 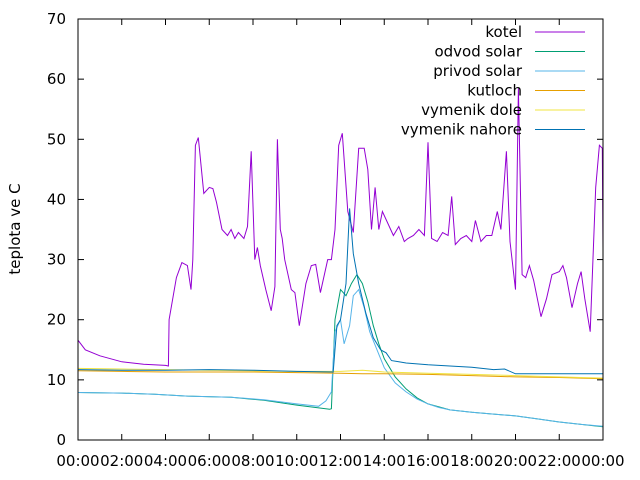 What do you see at coordinates (384, 461) in the screenshot?
I see `x-tick-label: 14:00` at bounding box center [384, 461].